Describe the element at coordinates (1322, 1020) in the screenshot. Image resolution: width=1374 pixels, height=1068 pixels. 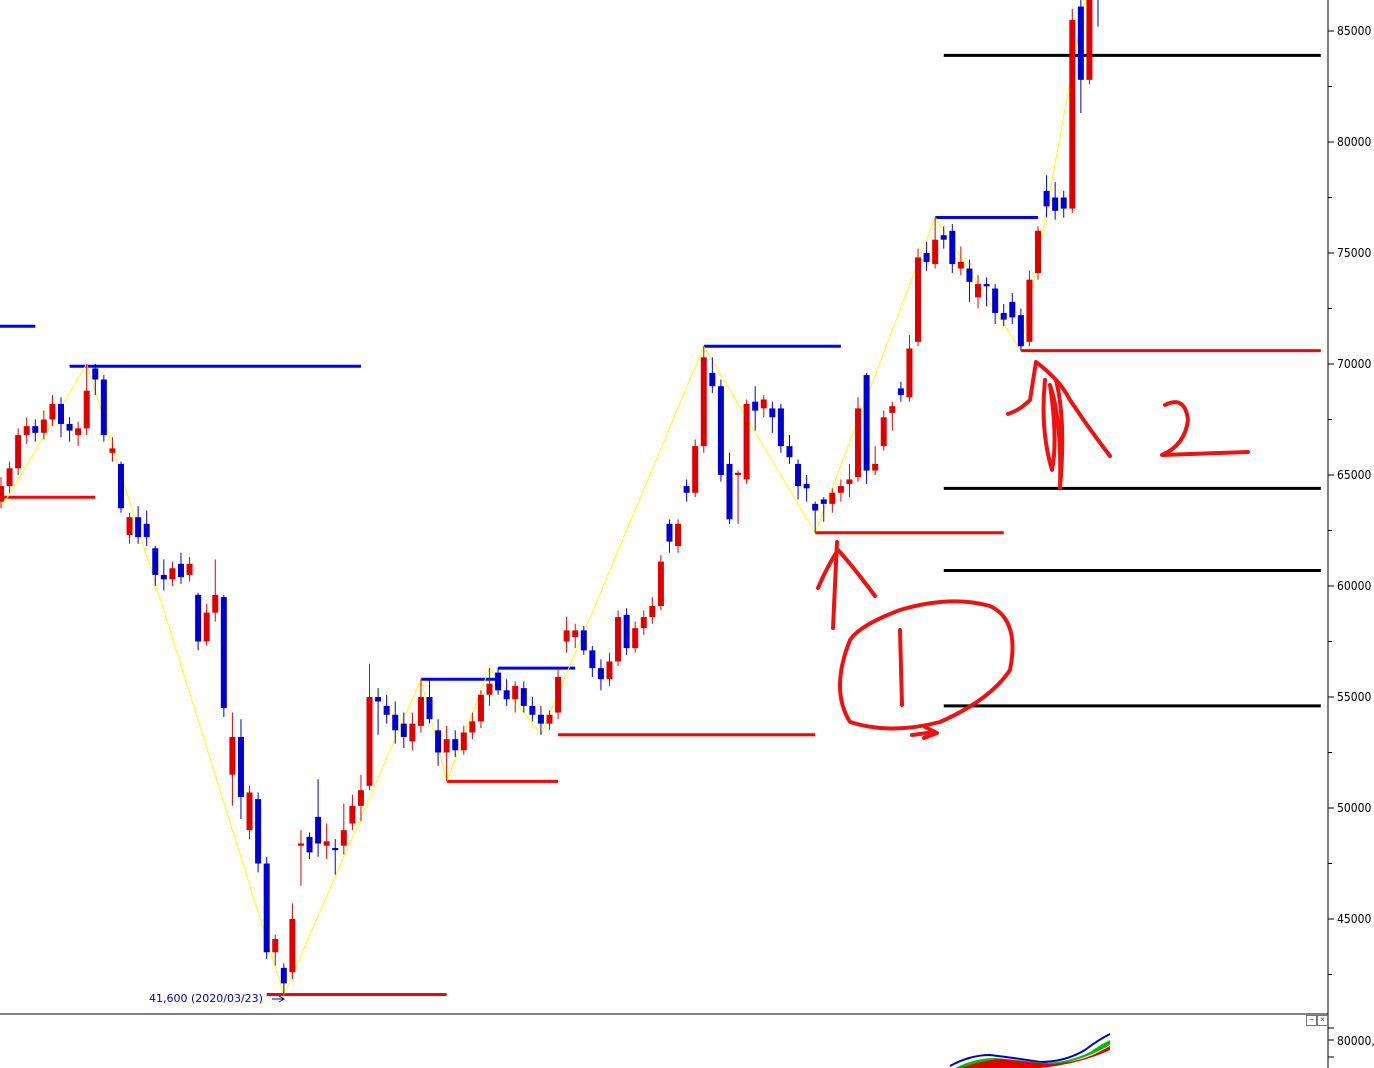
I see `close-panel-button: ×` at that location.